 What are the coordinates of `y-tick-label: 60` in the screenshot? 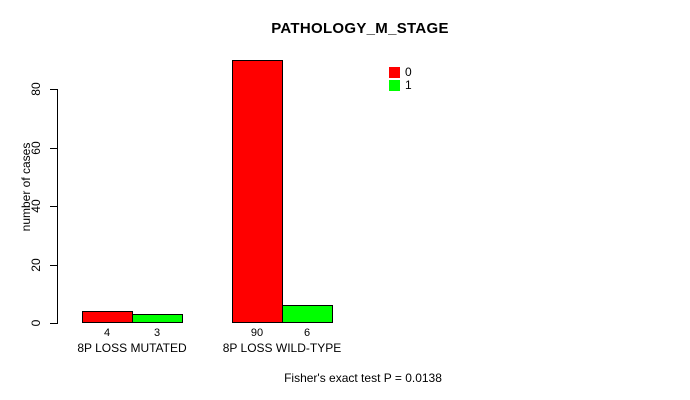 It's located at (36, 148).